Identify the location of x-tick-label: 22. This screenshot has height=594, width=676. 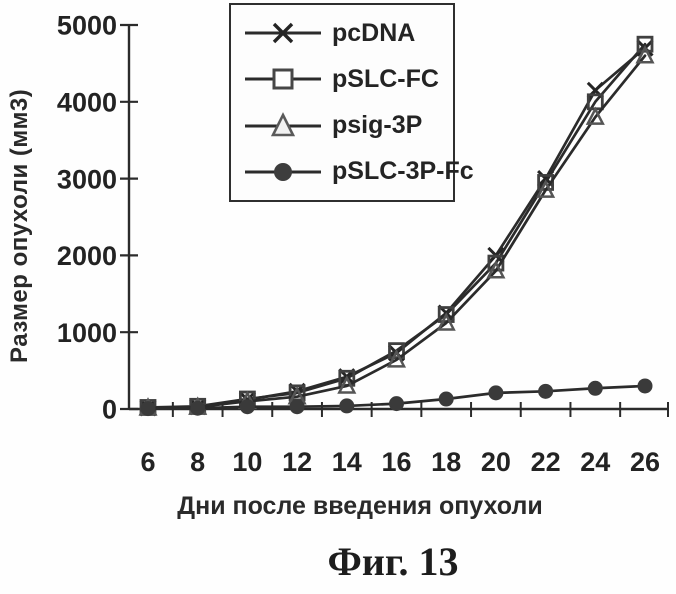
(546, 462).